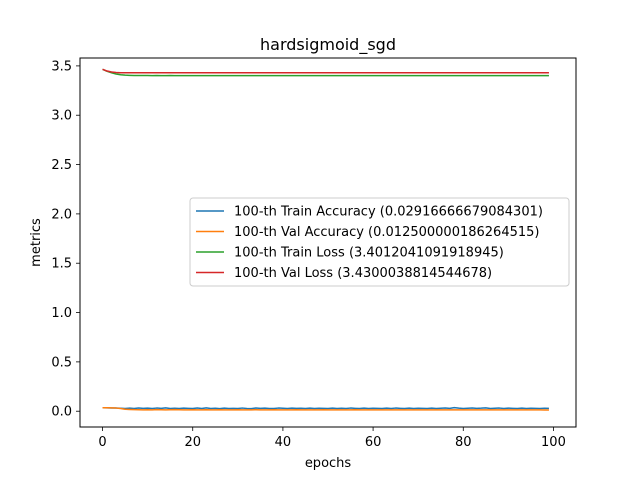  What do you see at coordinates (61, 66) in the screenshot?
I see `y-tick-label: 3.5` at bounding box center [61, 66].